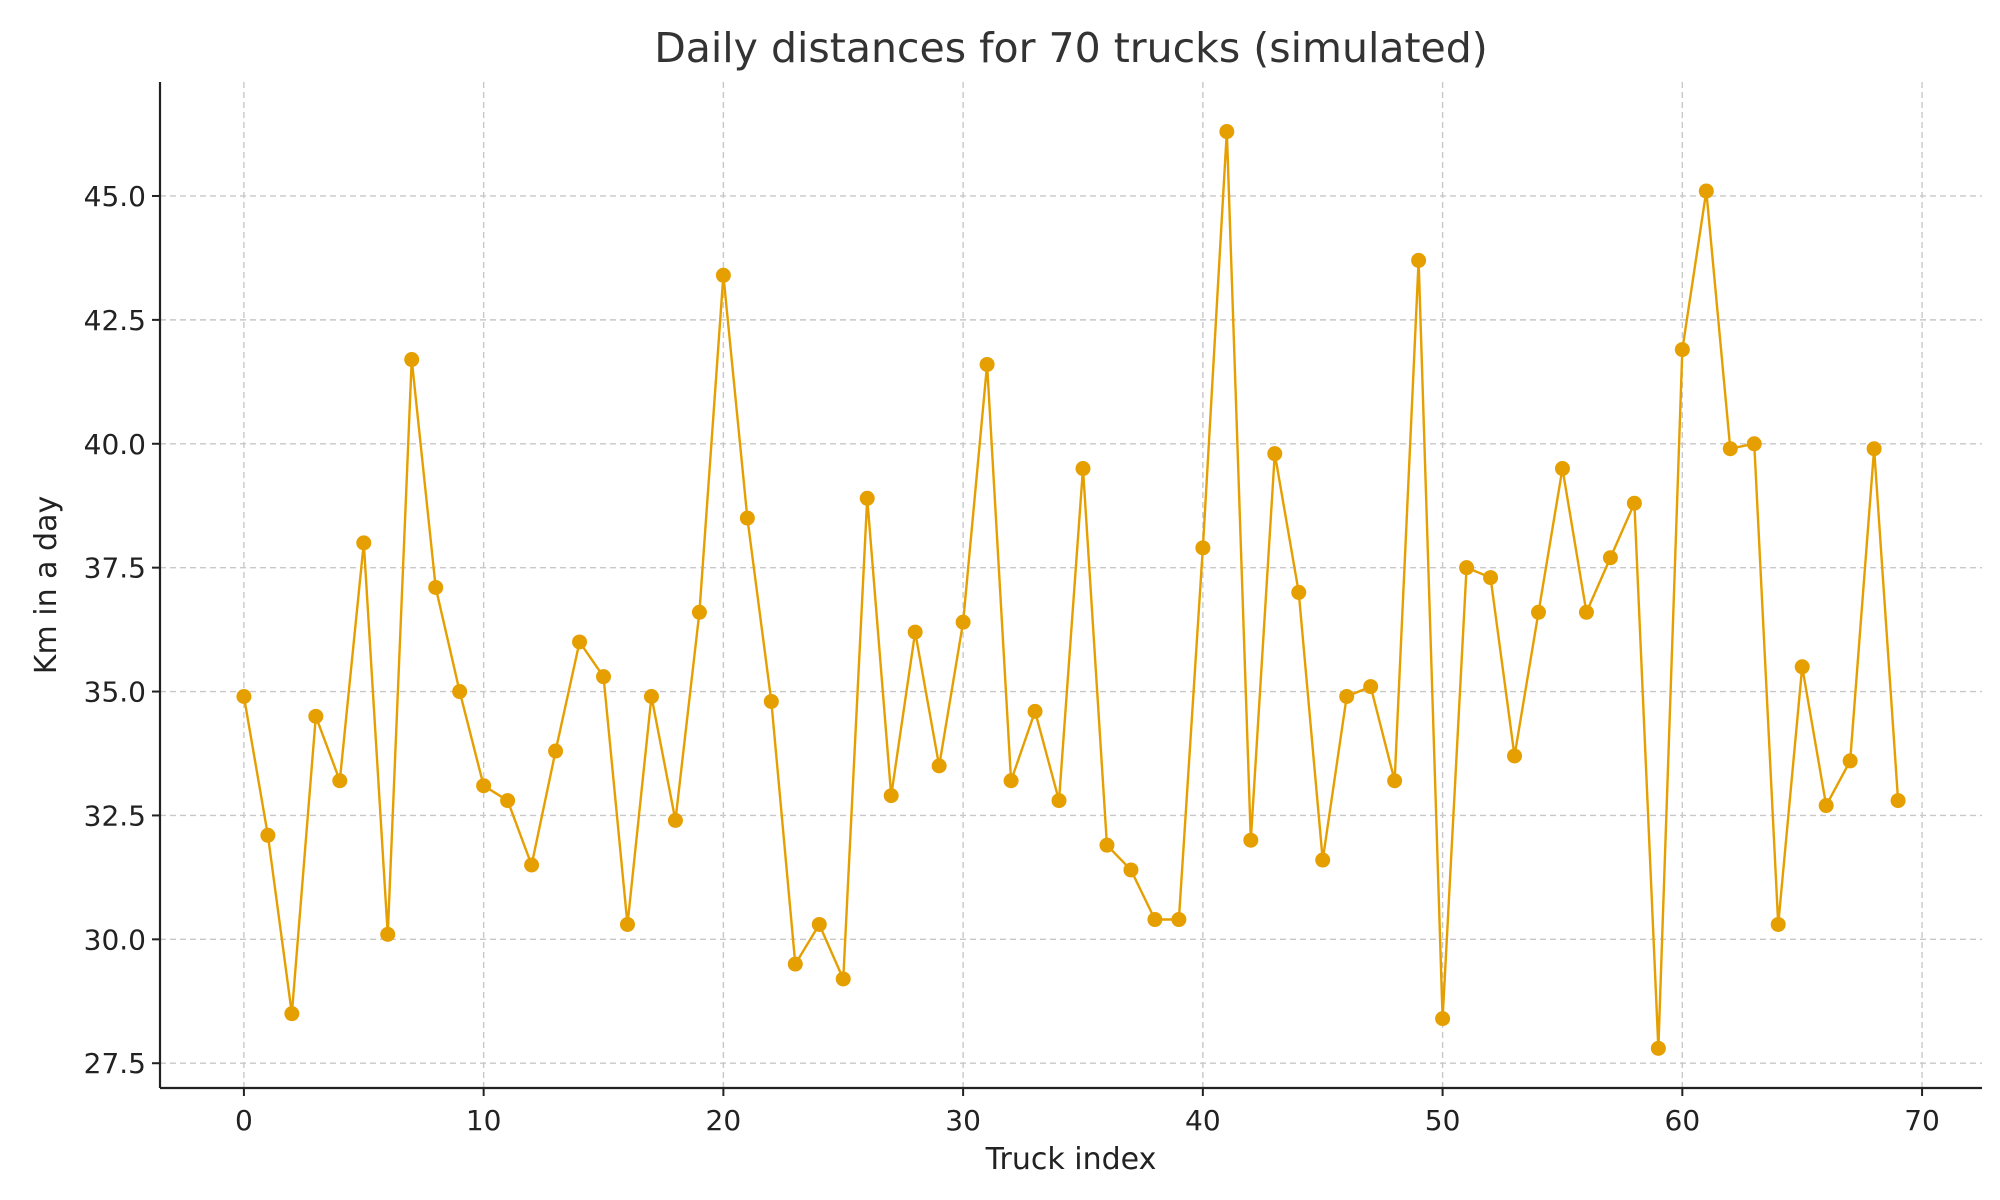 The image size is (2000, 1200). What do you see at coordinates (1922, 1120) in the screenshot?
I see `x-tick-label: 70` at bounding box center [1922, 1120].